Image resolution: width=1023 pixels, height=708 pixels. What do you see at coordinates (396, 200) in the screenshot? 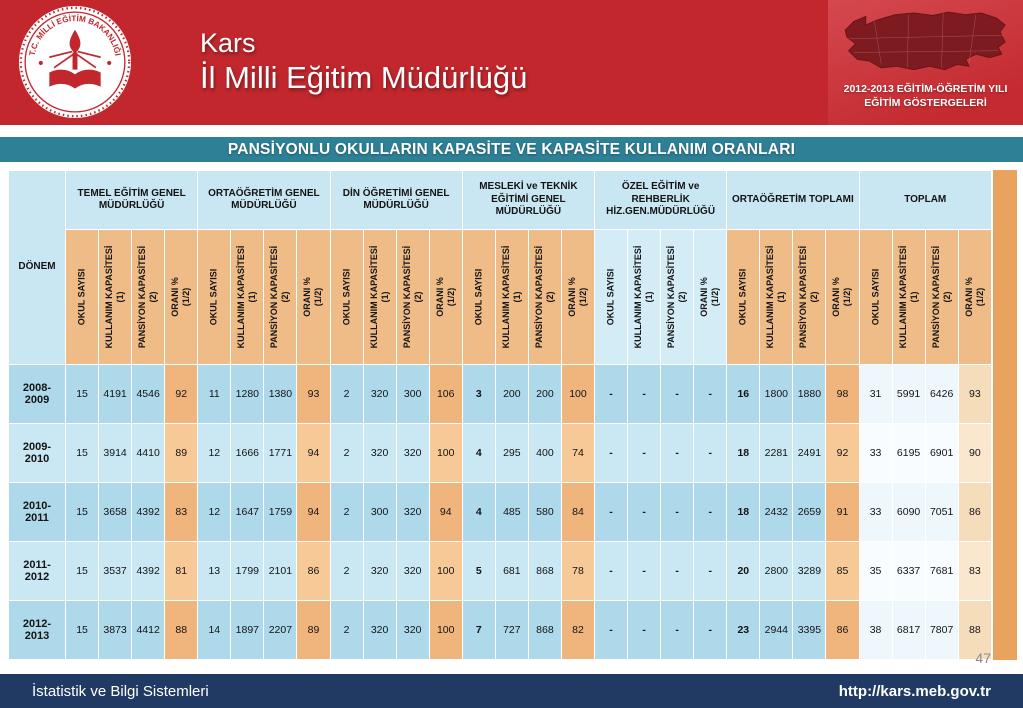
I see `group-header: DİN ÖĞRETİMİ GENEL MÜDÜRLÜĞÜ` at bounding box center [396, 200].